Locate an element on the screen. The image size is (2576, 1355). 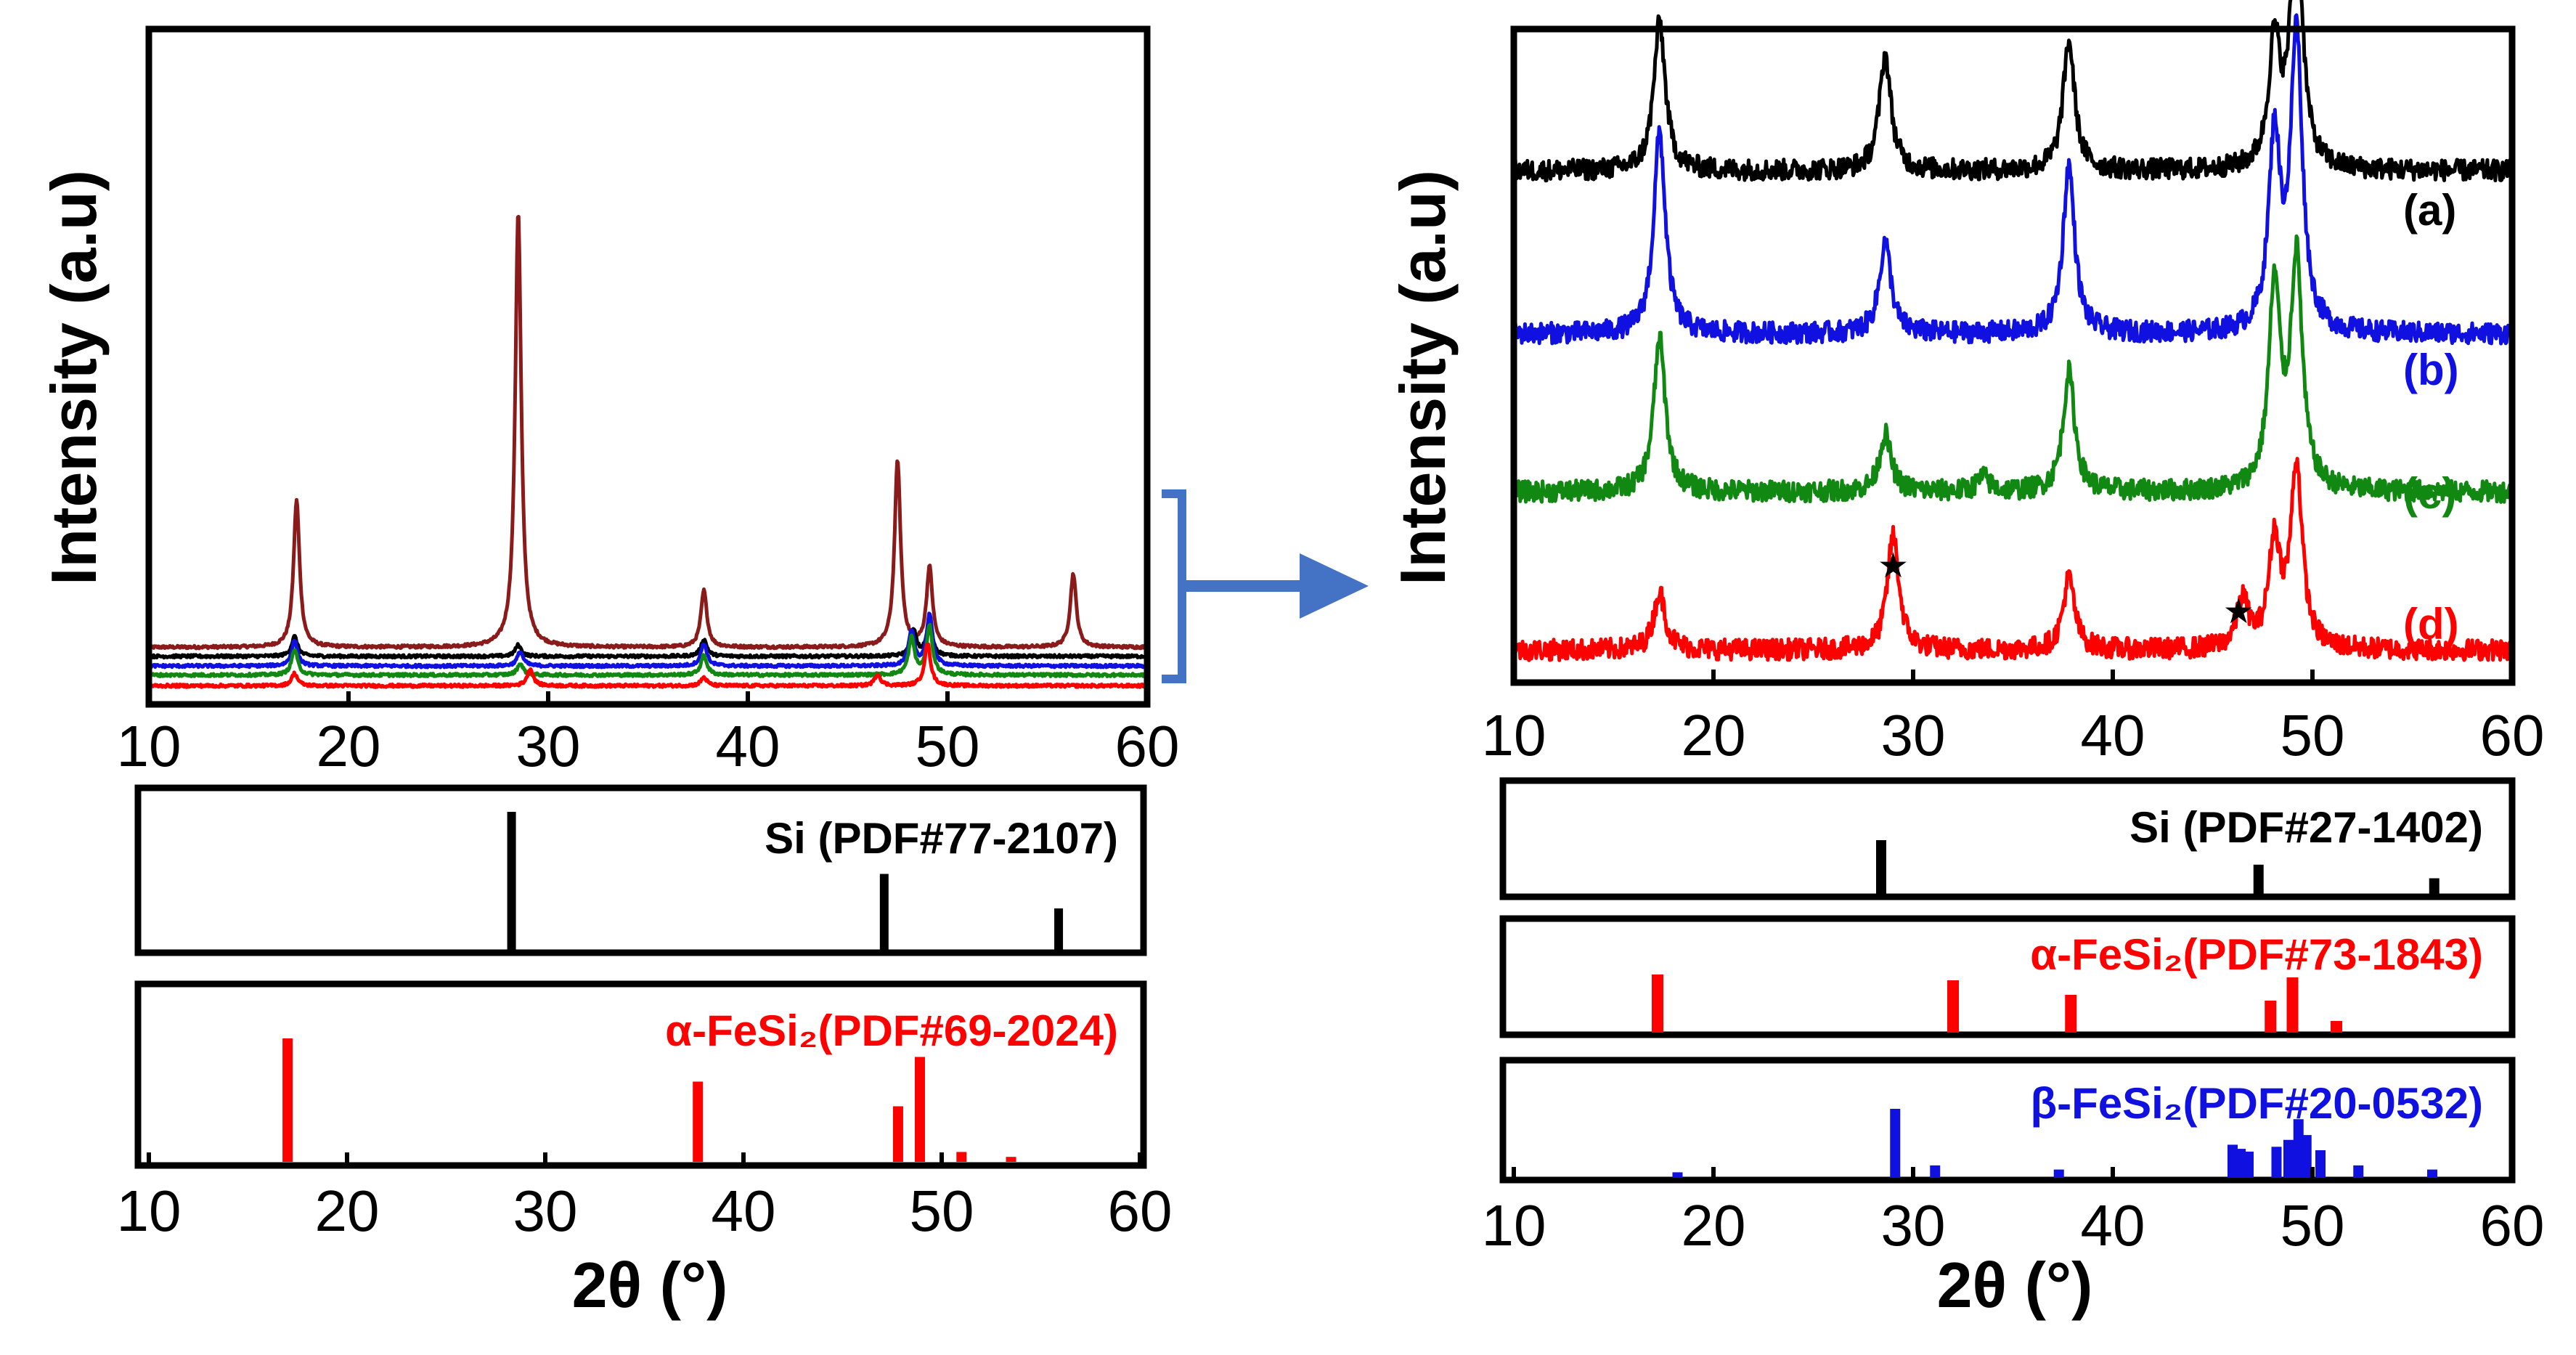
left-xrd-curves is located at coordinates (648, 451).